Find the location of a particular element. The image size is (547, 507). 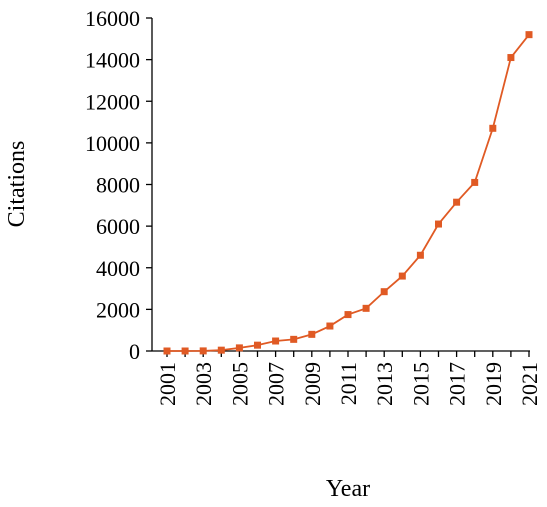

y-tick-group: 0 2000 4000 6000 8000 10000 12000 14000 16000 is located at coordinates (118, 185).